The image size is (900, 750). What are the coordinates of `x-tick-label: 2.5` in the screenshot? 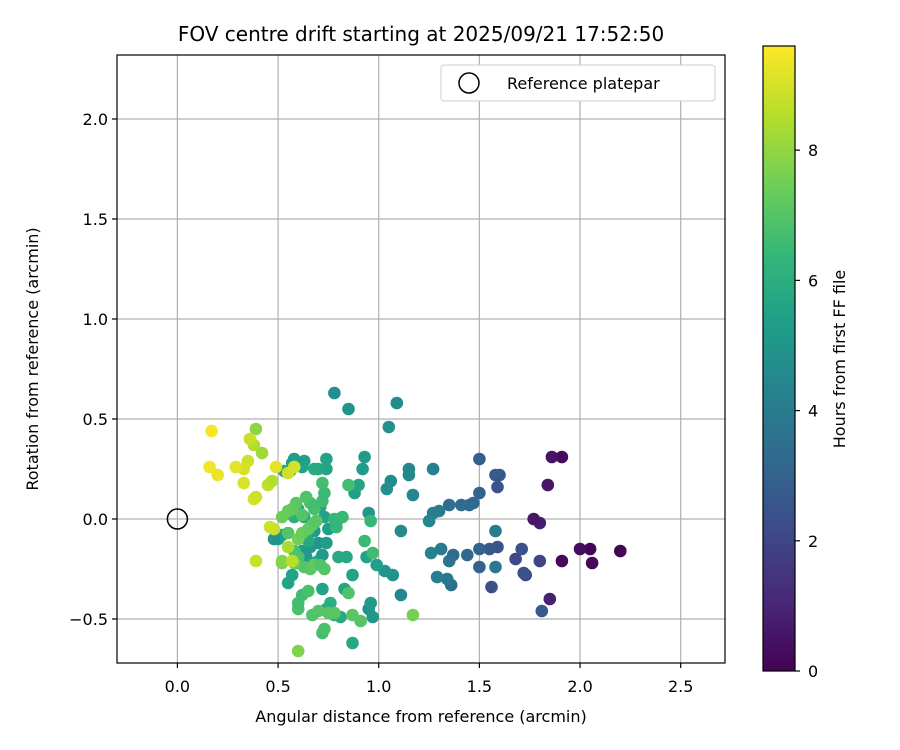 It's located at (680, 686).